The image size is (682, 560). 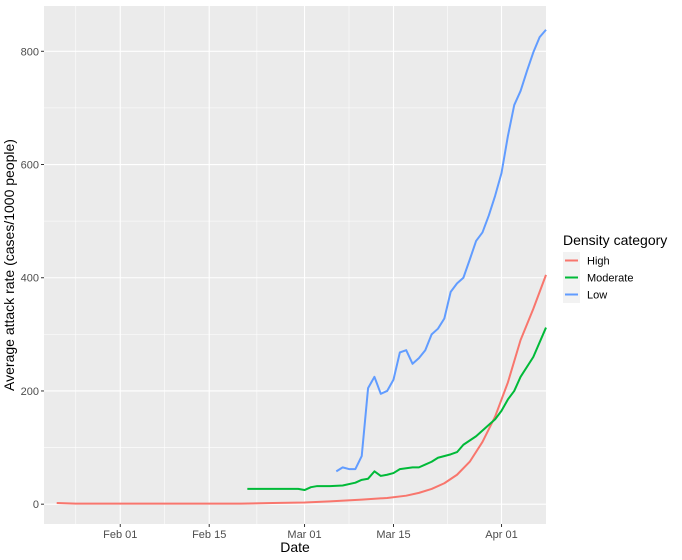 I want to click on x-tick-label: Feb 01, so click(x=120, y=535).